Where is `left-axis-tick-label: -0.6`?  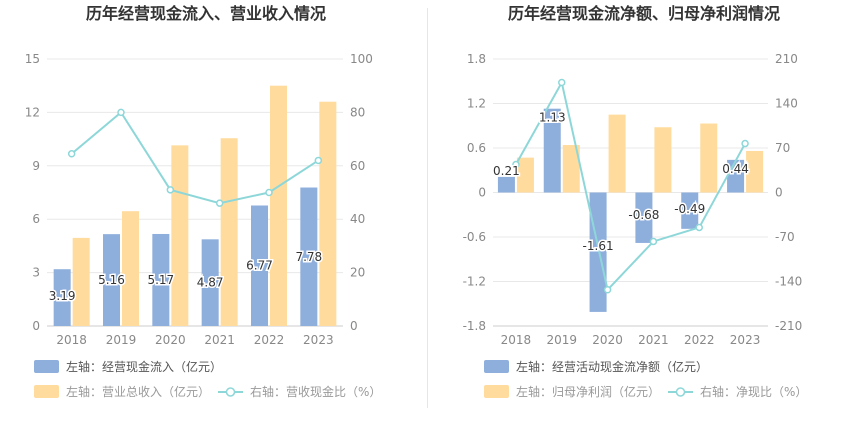 left-axis-tick-label: -0.6 is located at coordinates (474, 237).